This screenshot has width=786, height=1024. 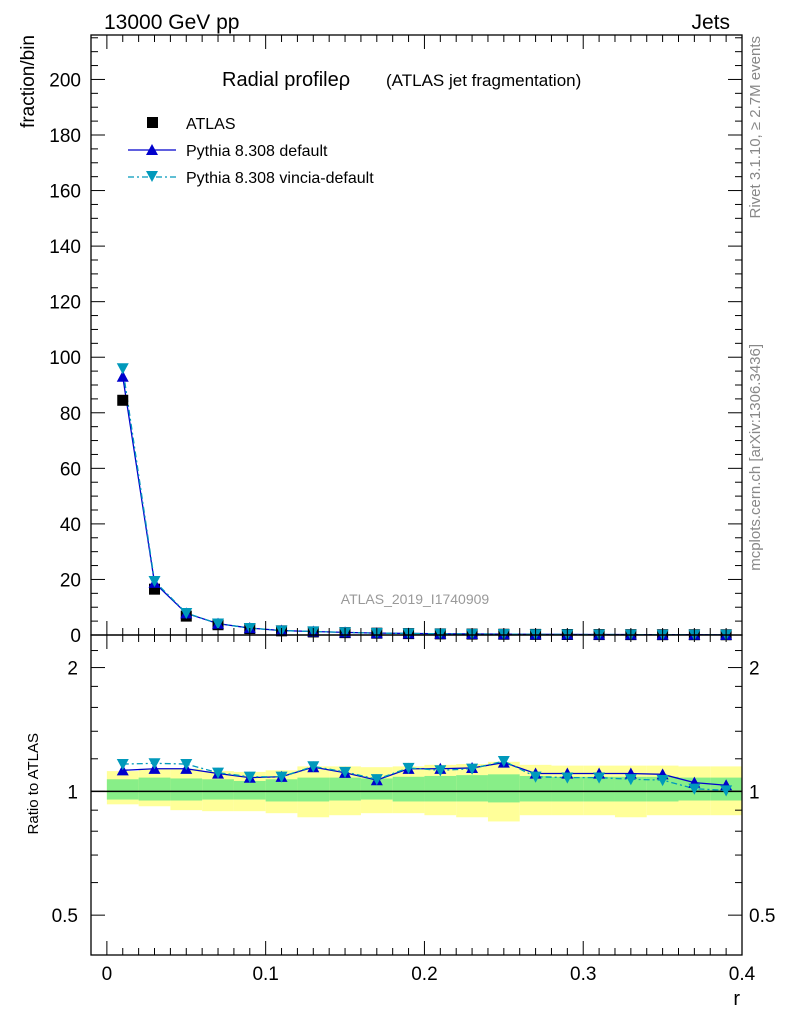 What do you see at coordinates (483, 80) in the screenshot?
I see `chart-subtitle: (ATLAS jet fragmentation)` at bounding box center [483, 80].